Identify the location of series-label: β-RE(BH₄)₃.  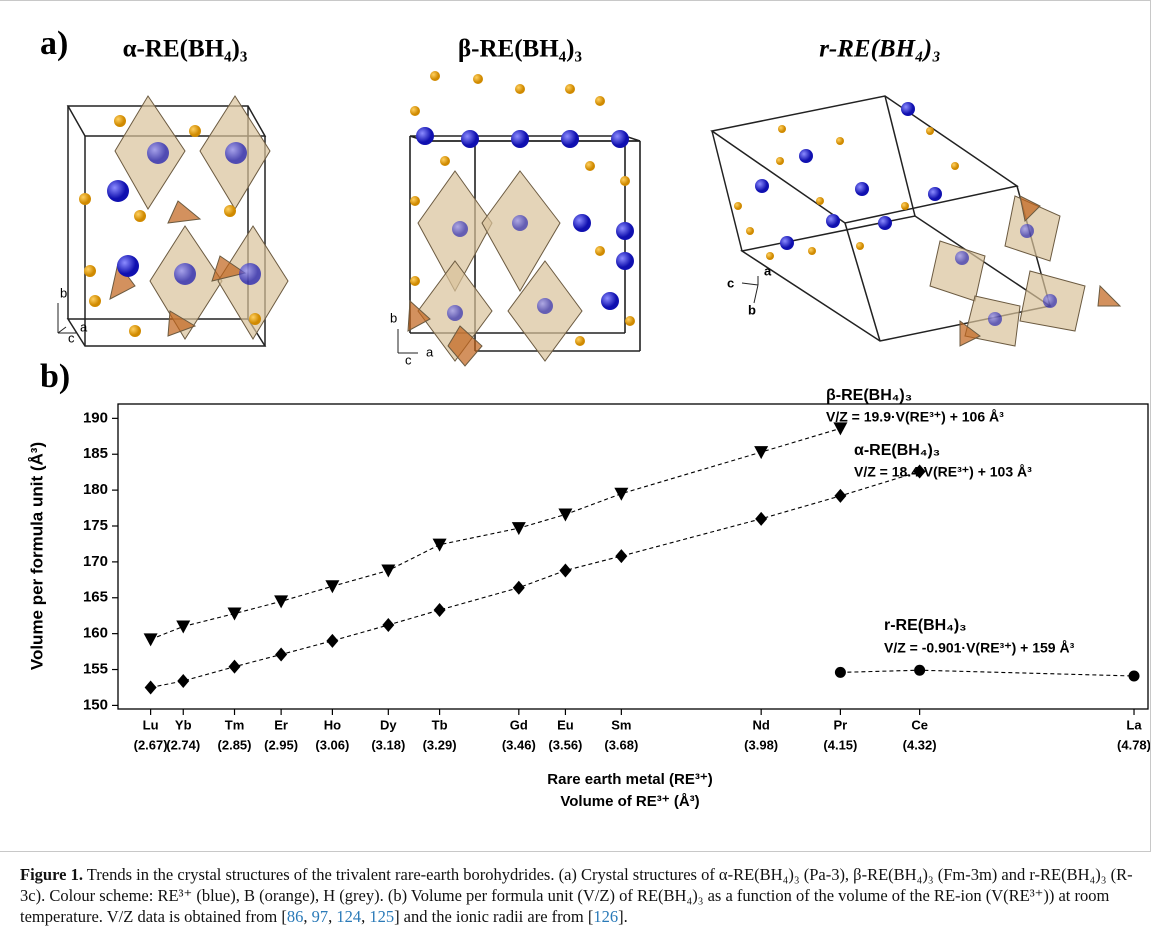
(869, 395).